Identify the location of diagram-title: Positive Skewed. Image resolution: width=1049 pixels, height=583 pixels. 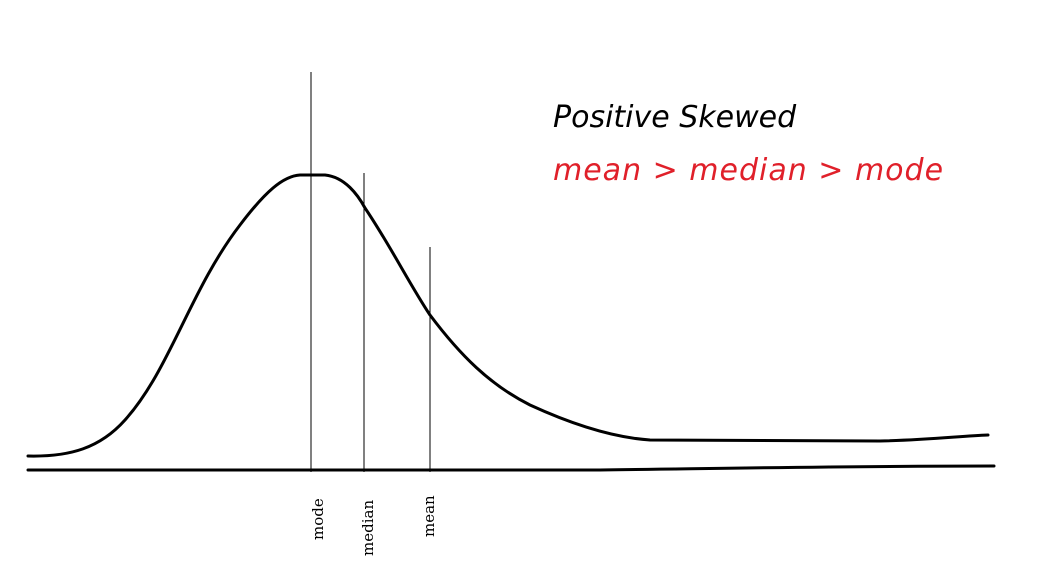
(675, 117).